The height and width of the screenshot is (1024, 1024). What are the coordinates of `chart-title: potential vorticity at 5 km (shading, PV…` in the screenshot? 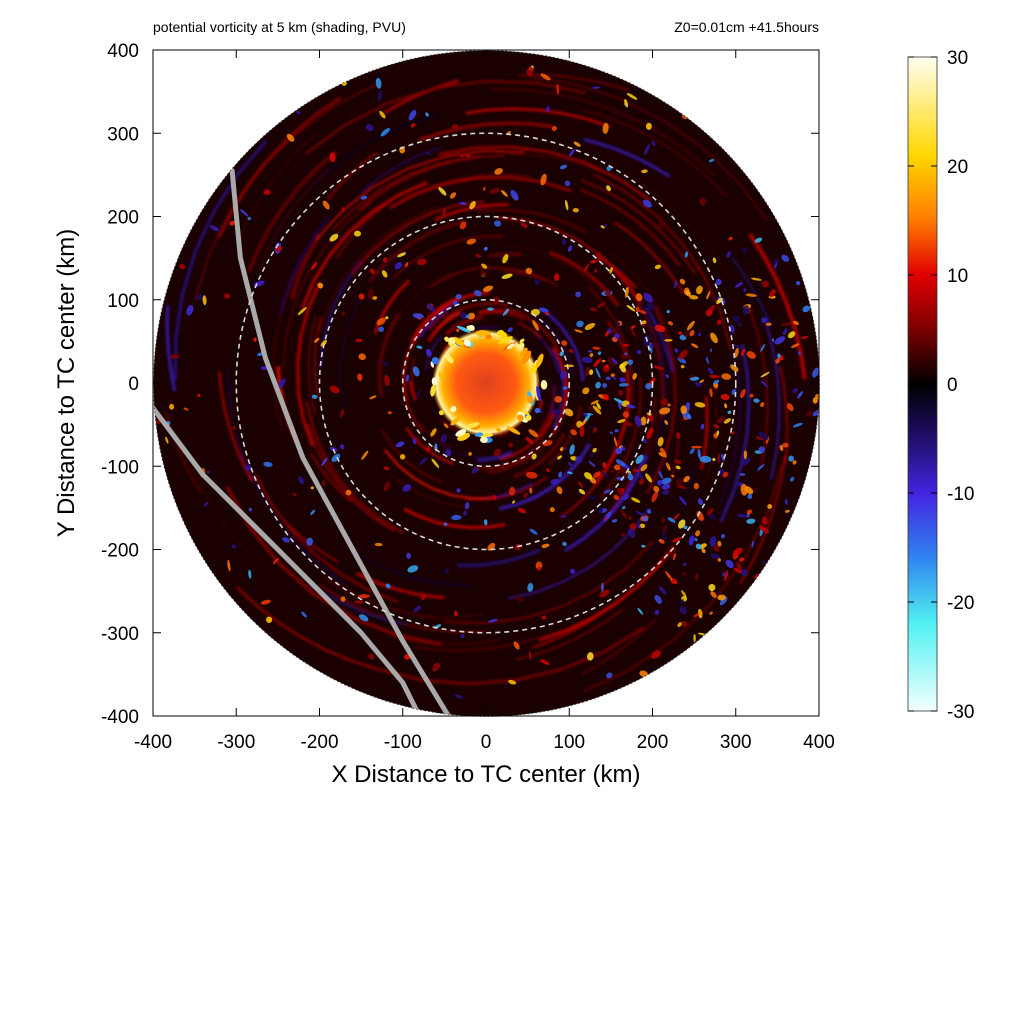 It's located at (279, 27).